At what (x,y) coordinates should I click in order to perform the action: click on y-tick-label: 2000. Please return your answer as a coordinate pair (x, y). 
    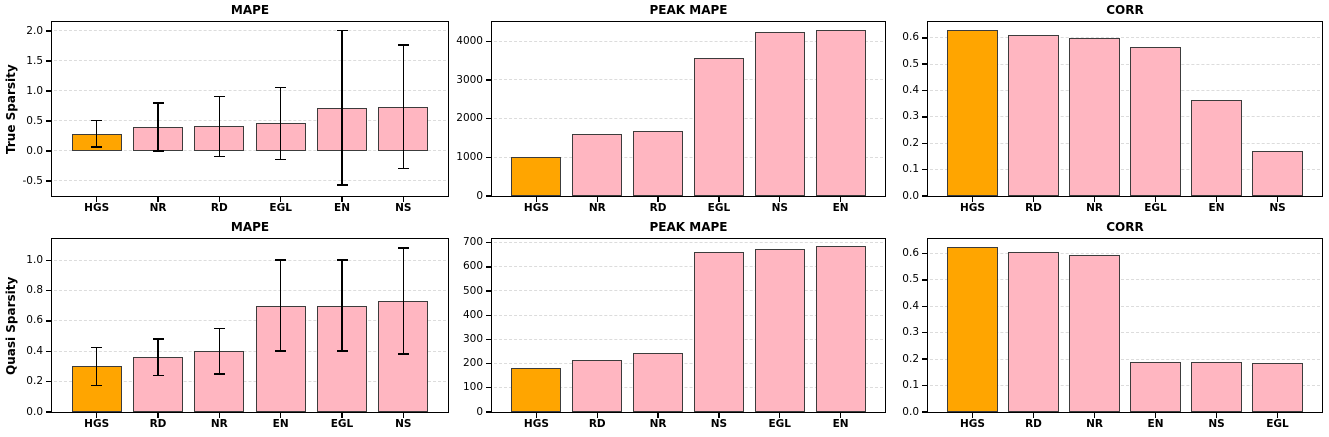
    Looking at the image, I should click on (469, 118).